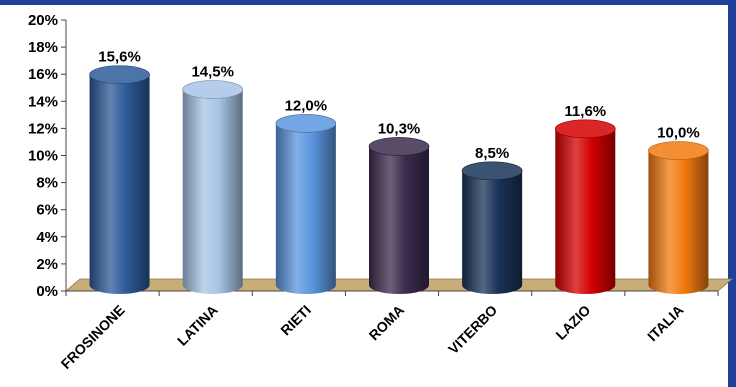  Describe the element at coordinates (678, 133) in the screenshot. I see `data-label: 10,0%` at that location.